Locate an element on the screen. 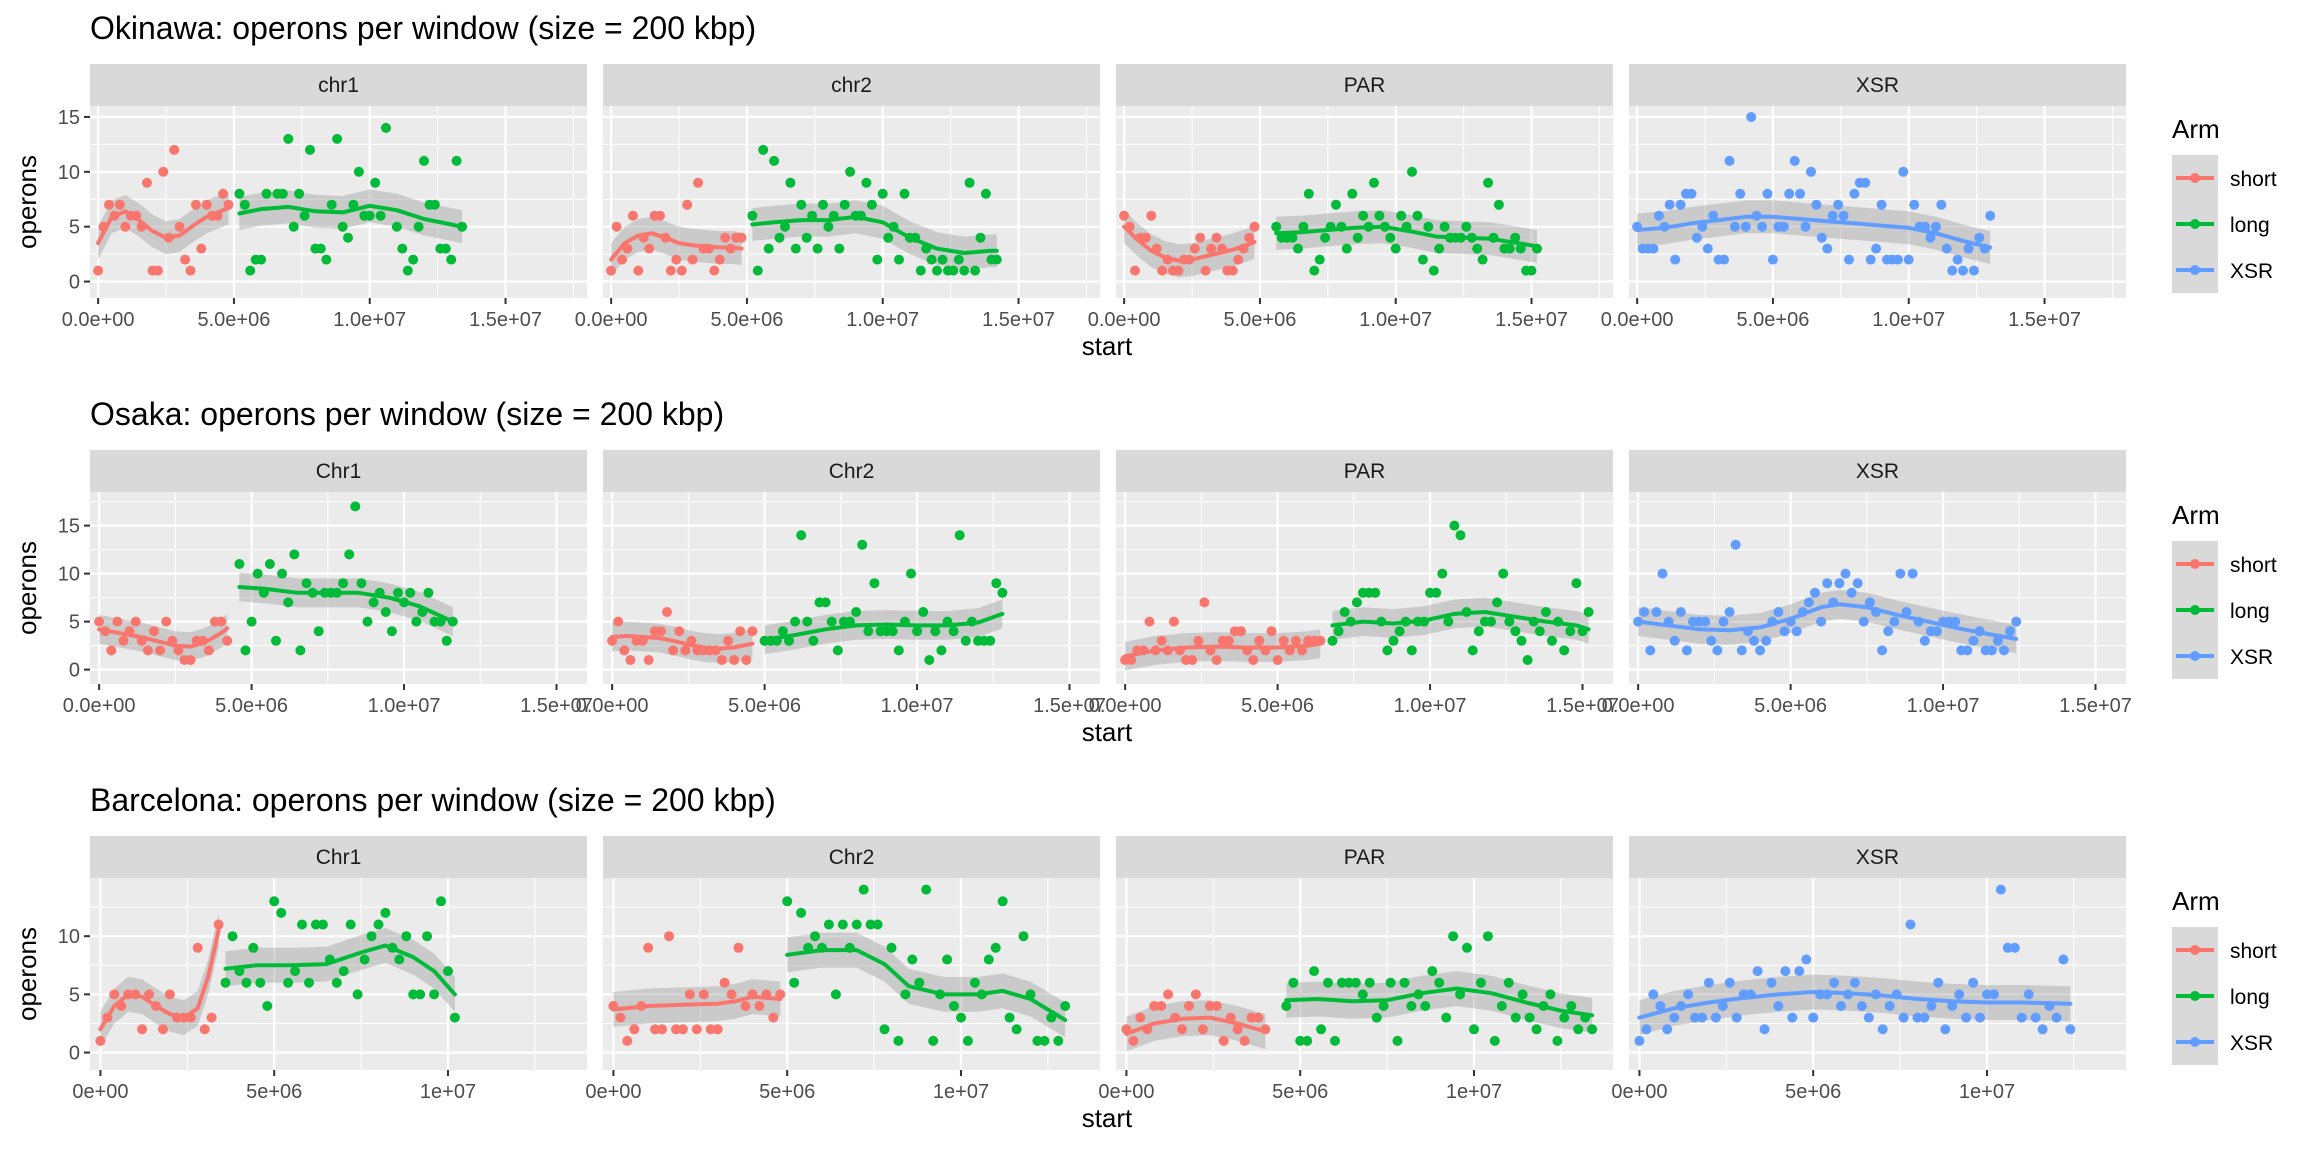 This screenshot has width=2304, height=1152. facet-strip-label: chr2 is located at coordinates (851, 85).